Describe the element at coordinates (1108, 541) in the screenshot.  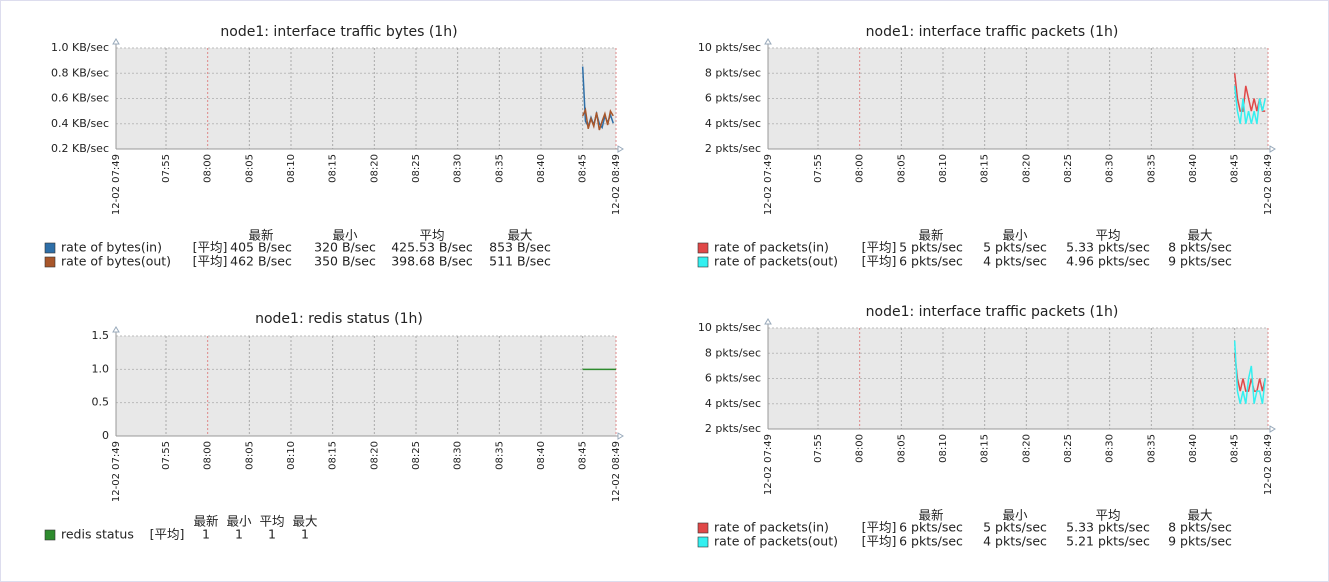
I see `legend-stat: 5.21 pkts/sec` at that location.